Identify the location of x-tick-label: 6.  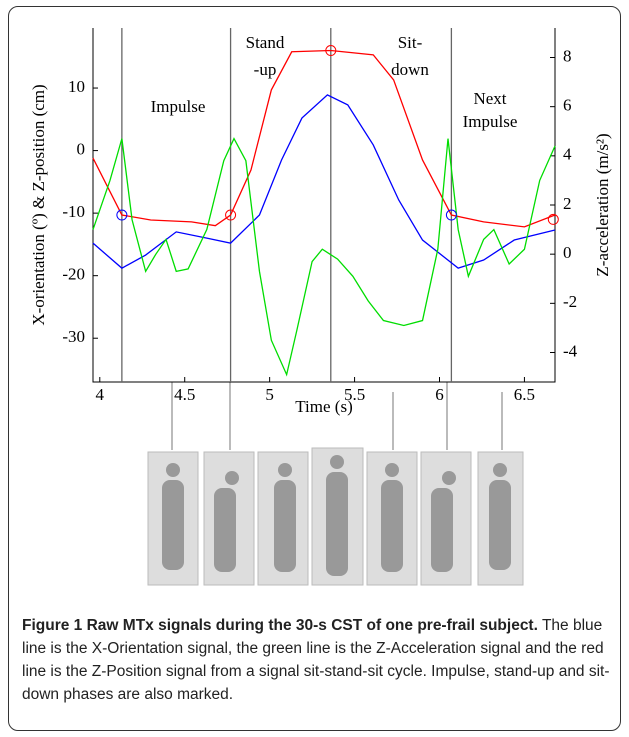
(439, 394).